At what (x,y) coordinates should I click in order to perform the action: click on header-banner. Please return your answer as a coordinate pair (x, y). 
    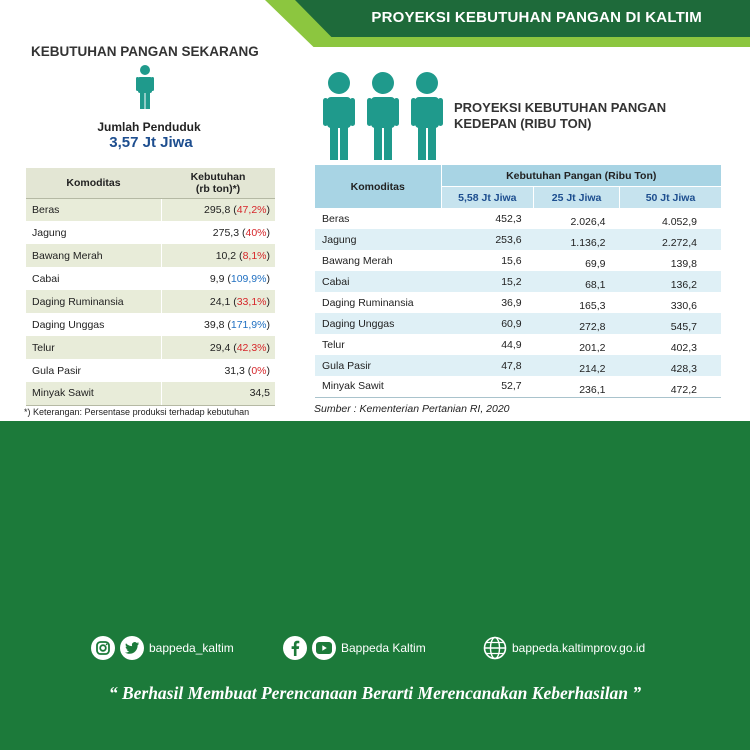
    Looking at the image, I should click on (522, 18).